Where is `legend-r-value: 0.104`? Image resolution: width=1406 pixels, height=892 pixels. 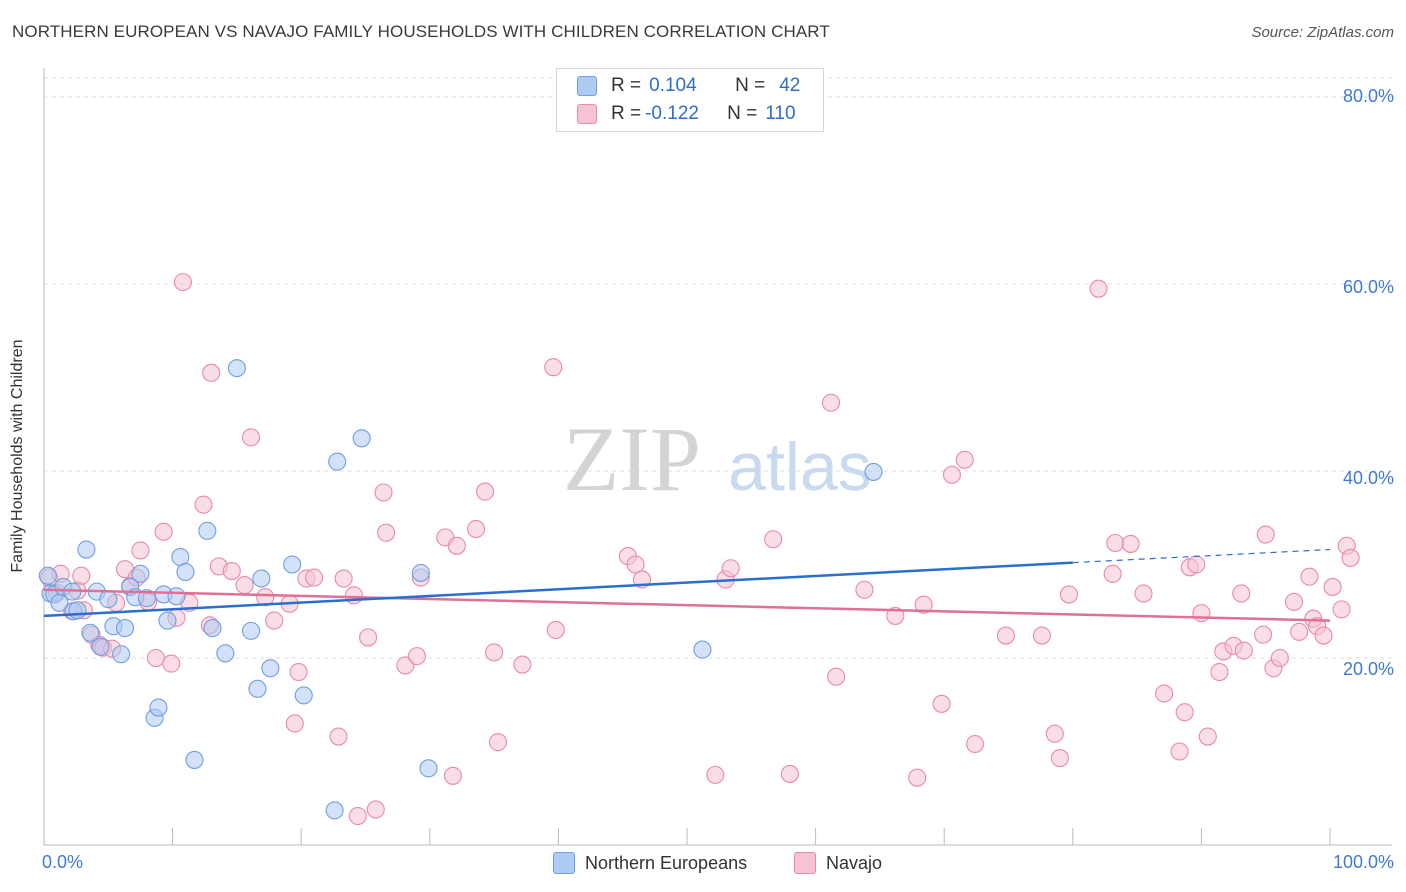
legend-r-value: 0.104 is located at coordinates (673, 85).